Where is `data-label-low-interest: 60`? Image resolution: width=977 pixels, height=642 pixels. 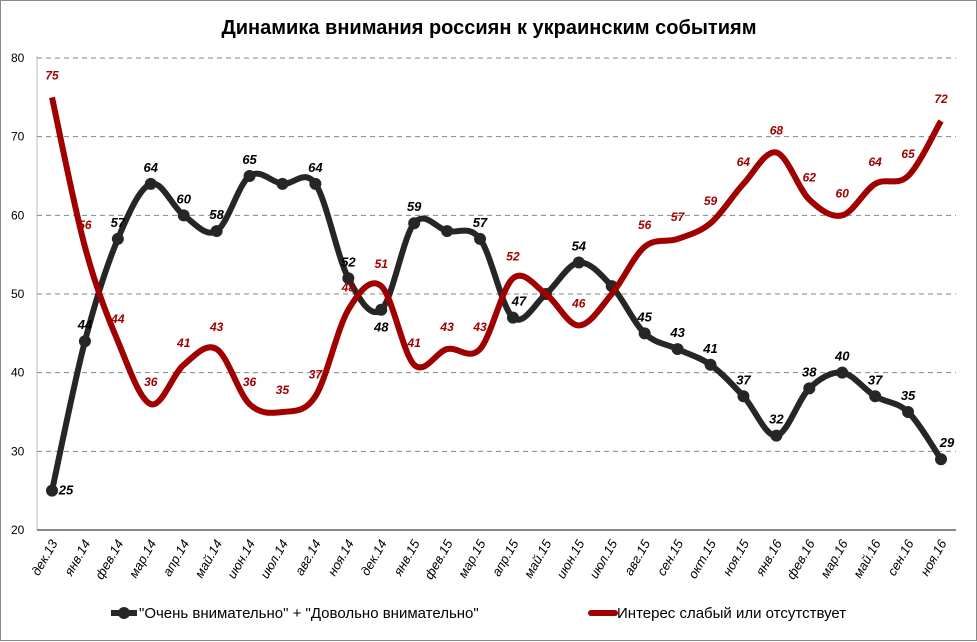 data-label-low-interest: 60 is located at coordinates (843, 193).